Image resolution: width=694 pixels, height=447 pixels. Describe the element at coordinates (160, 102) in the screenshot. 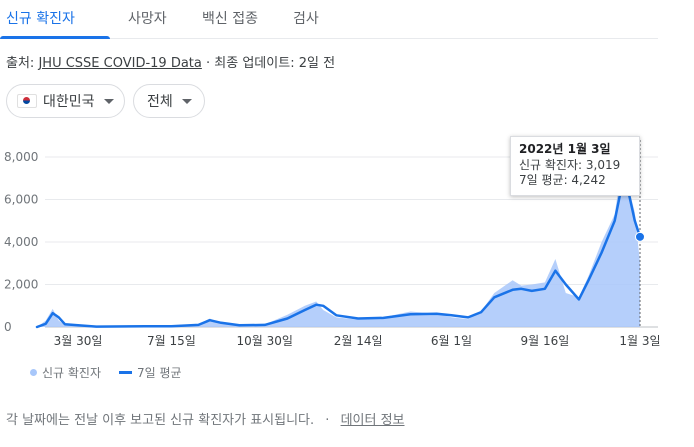

I see `range-dropdown-label: 전체` at that location.